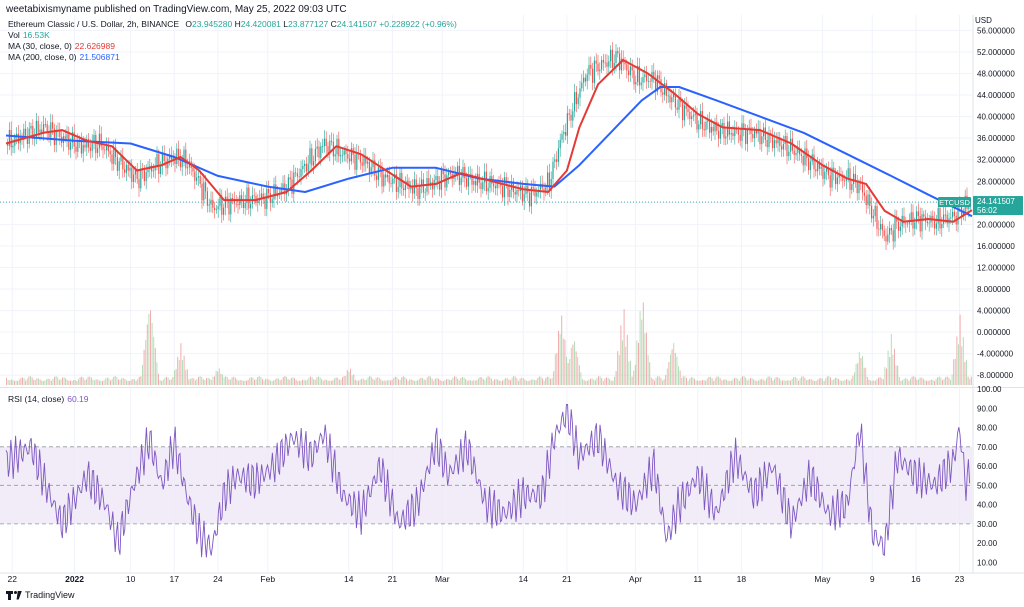  What do you see at coordinates (995, 354) in the screenshot?
I see `price-tick-label: -4.000000` at bounding box center [995, 354].